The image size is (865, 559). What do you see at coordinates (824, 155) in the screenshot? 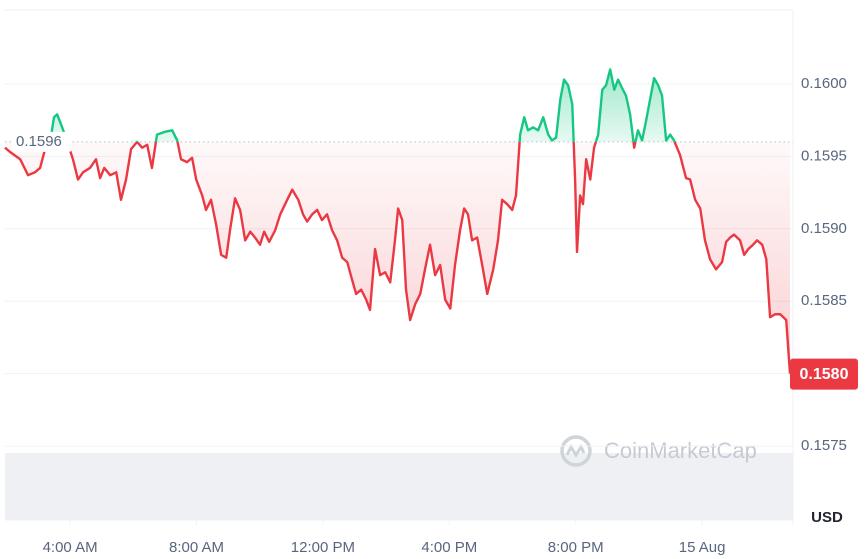
I see `y-tick-label: 0.1595` at bounding box center [824, 155].